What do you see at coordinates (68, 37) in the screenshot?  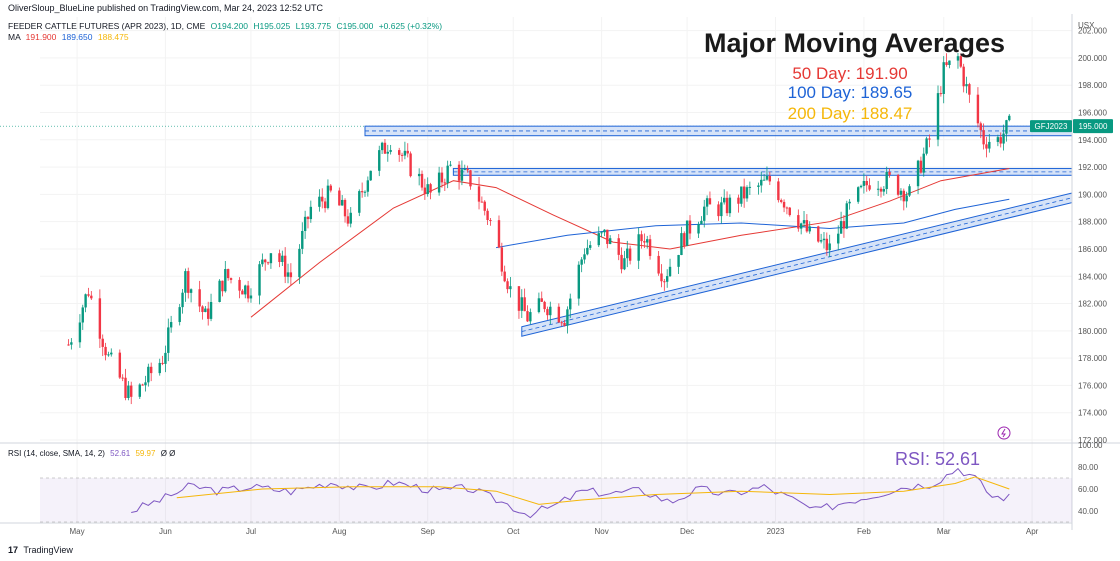 I see `ma-legend: MA 191.900 189.650 188.475` at bounding box center [68, 37].